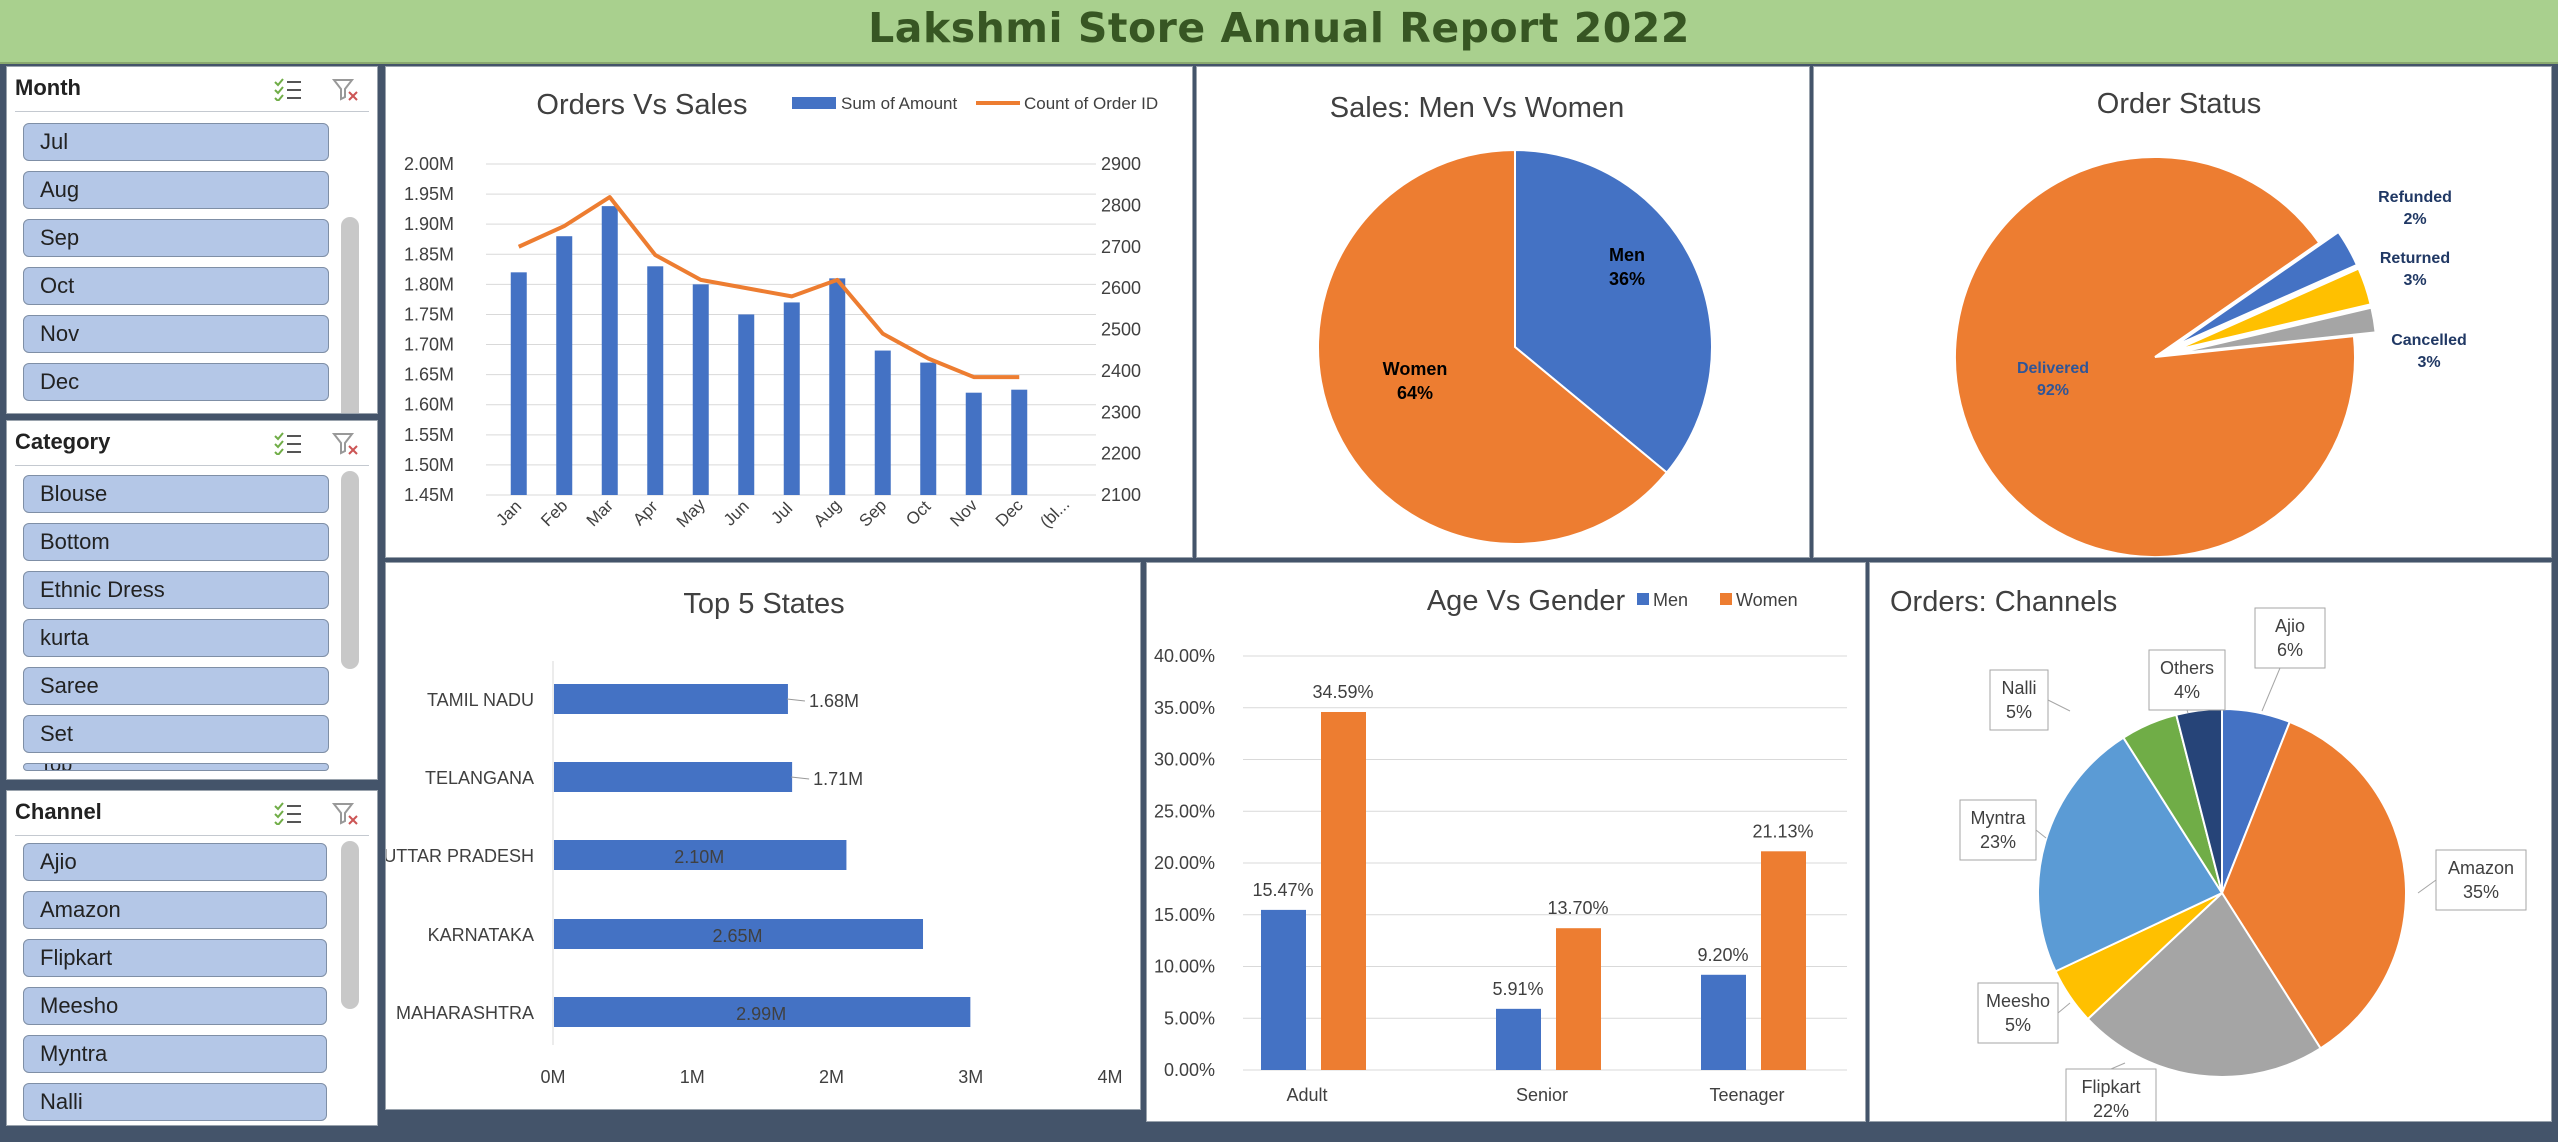  I want to click on slicer-item: Sep, so click(176, 238).